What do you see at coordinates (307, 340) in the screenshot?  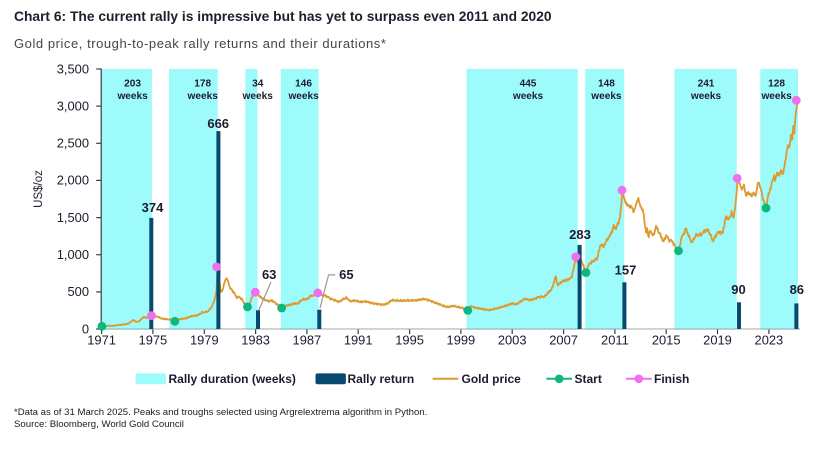 I see `svg-text: 1987` at bounding box center [307, 340].